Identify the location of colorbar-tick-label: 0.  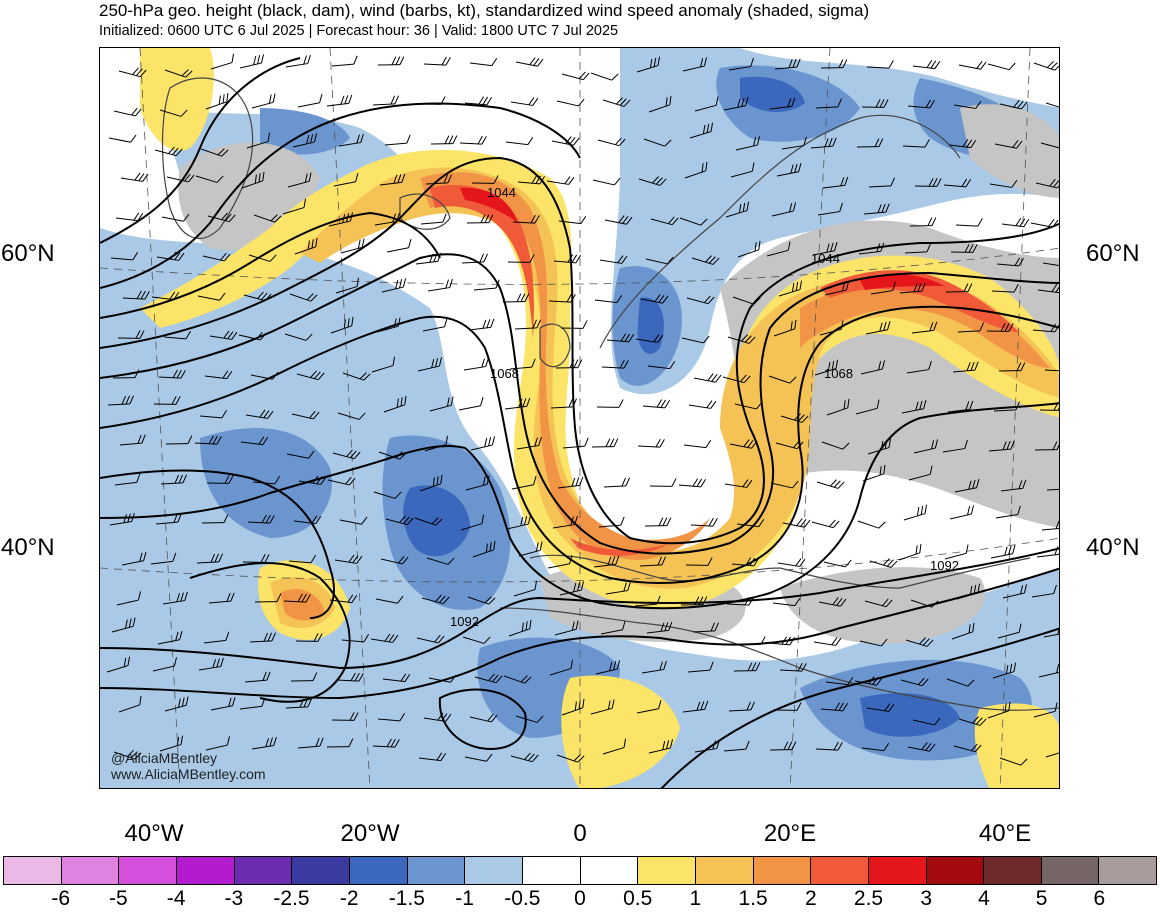
(580, 898).